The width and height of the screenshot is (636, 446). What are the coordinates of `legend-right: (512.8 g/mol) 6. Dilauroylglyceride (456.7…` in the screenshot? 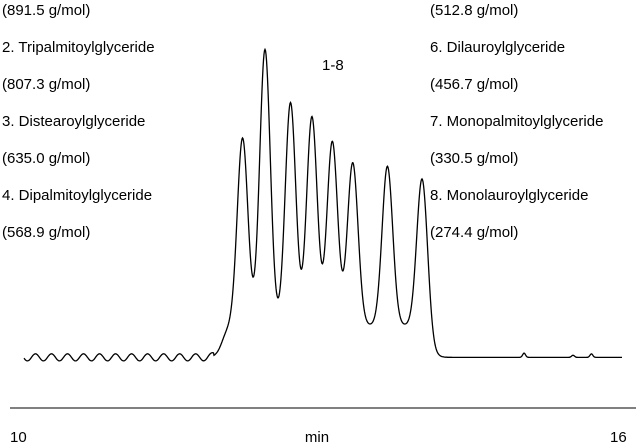 It's located at (516, 121).